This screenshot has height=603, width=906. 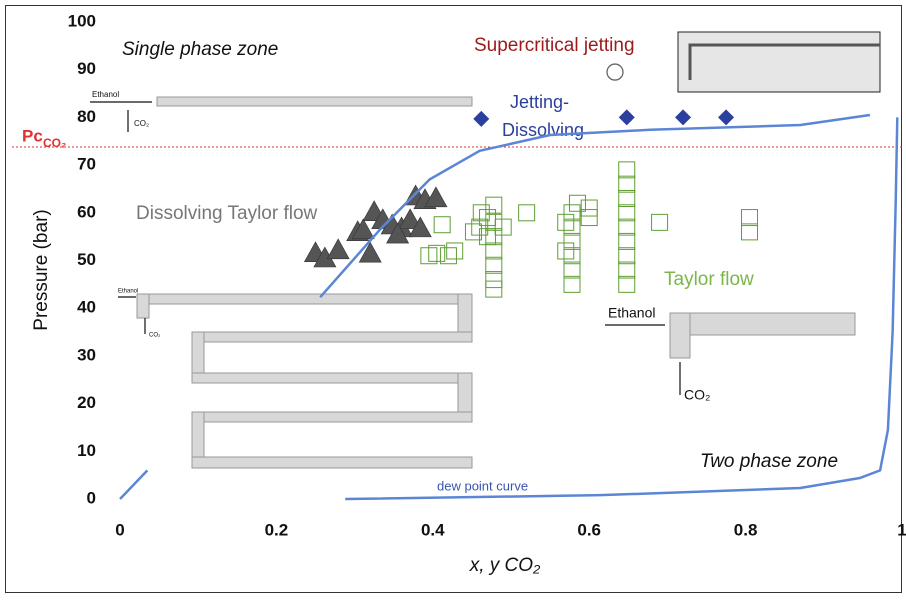 I want to click on x-tick-label: 1, so click(x=901, y=529).